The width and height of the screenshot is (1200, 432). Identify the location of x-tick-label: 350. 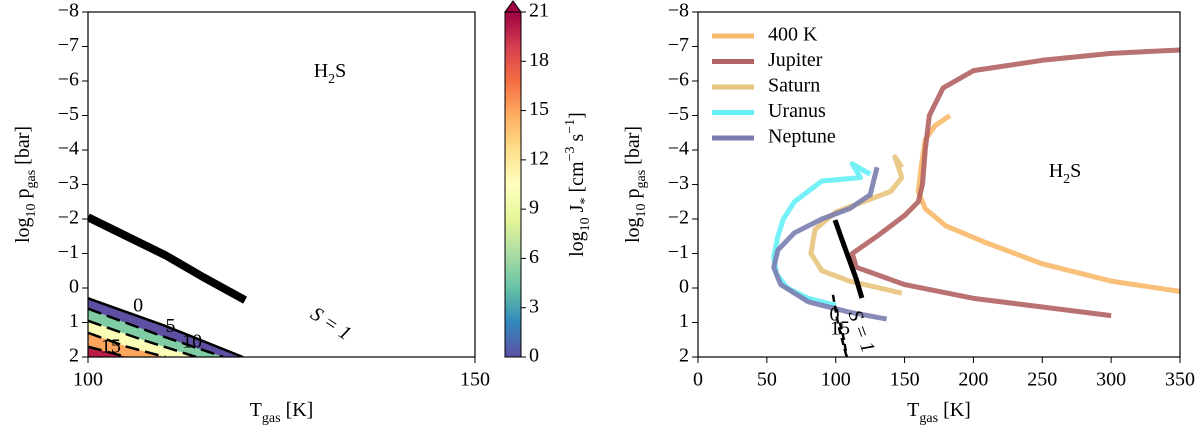
(1180, 380).